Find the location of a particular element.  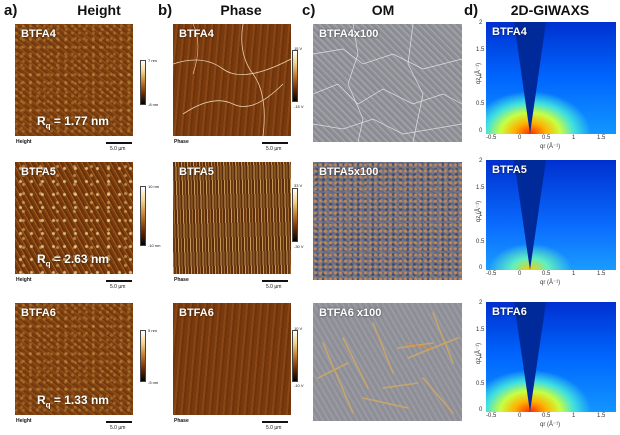

crack-lines is located at coordinates (232, 80).